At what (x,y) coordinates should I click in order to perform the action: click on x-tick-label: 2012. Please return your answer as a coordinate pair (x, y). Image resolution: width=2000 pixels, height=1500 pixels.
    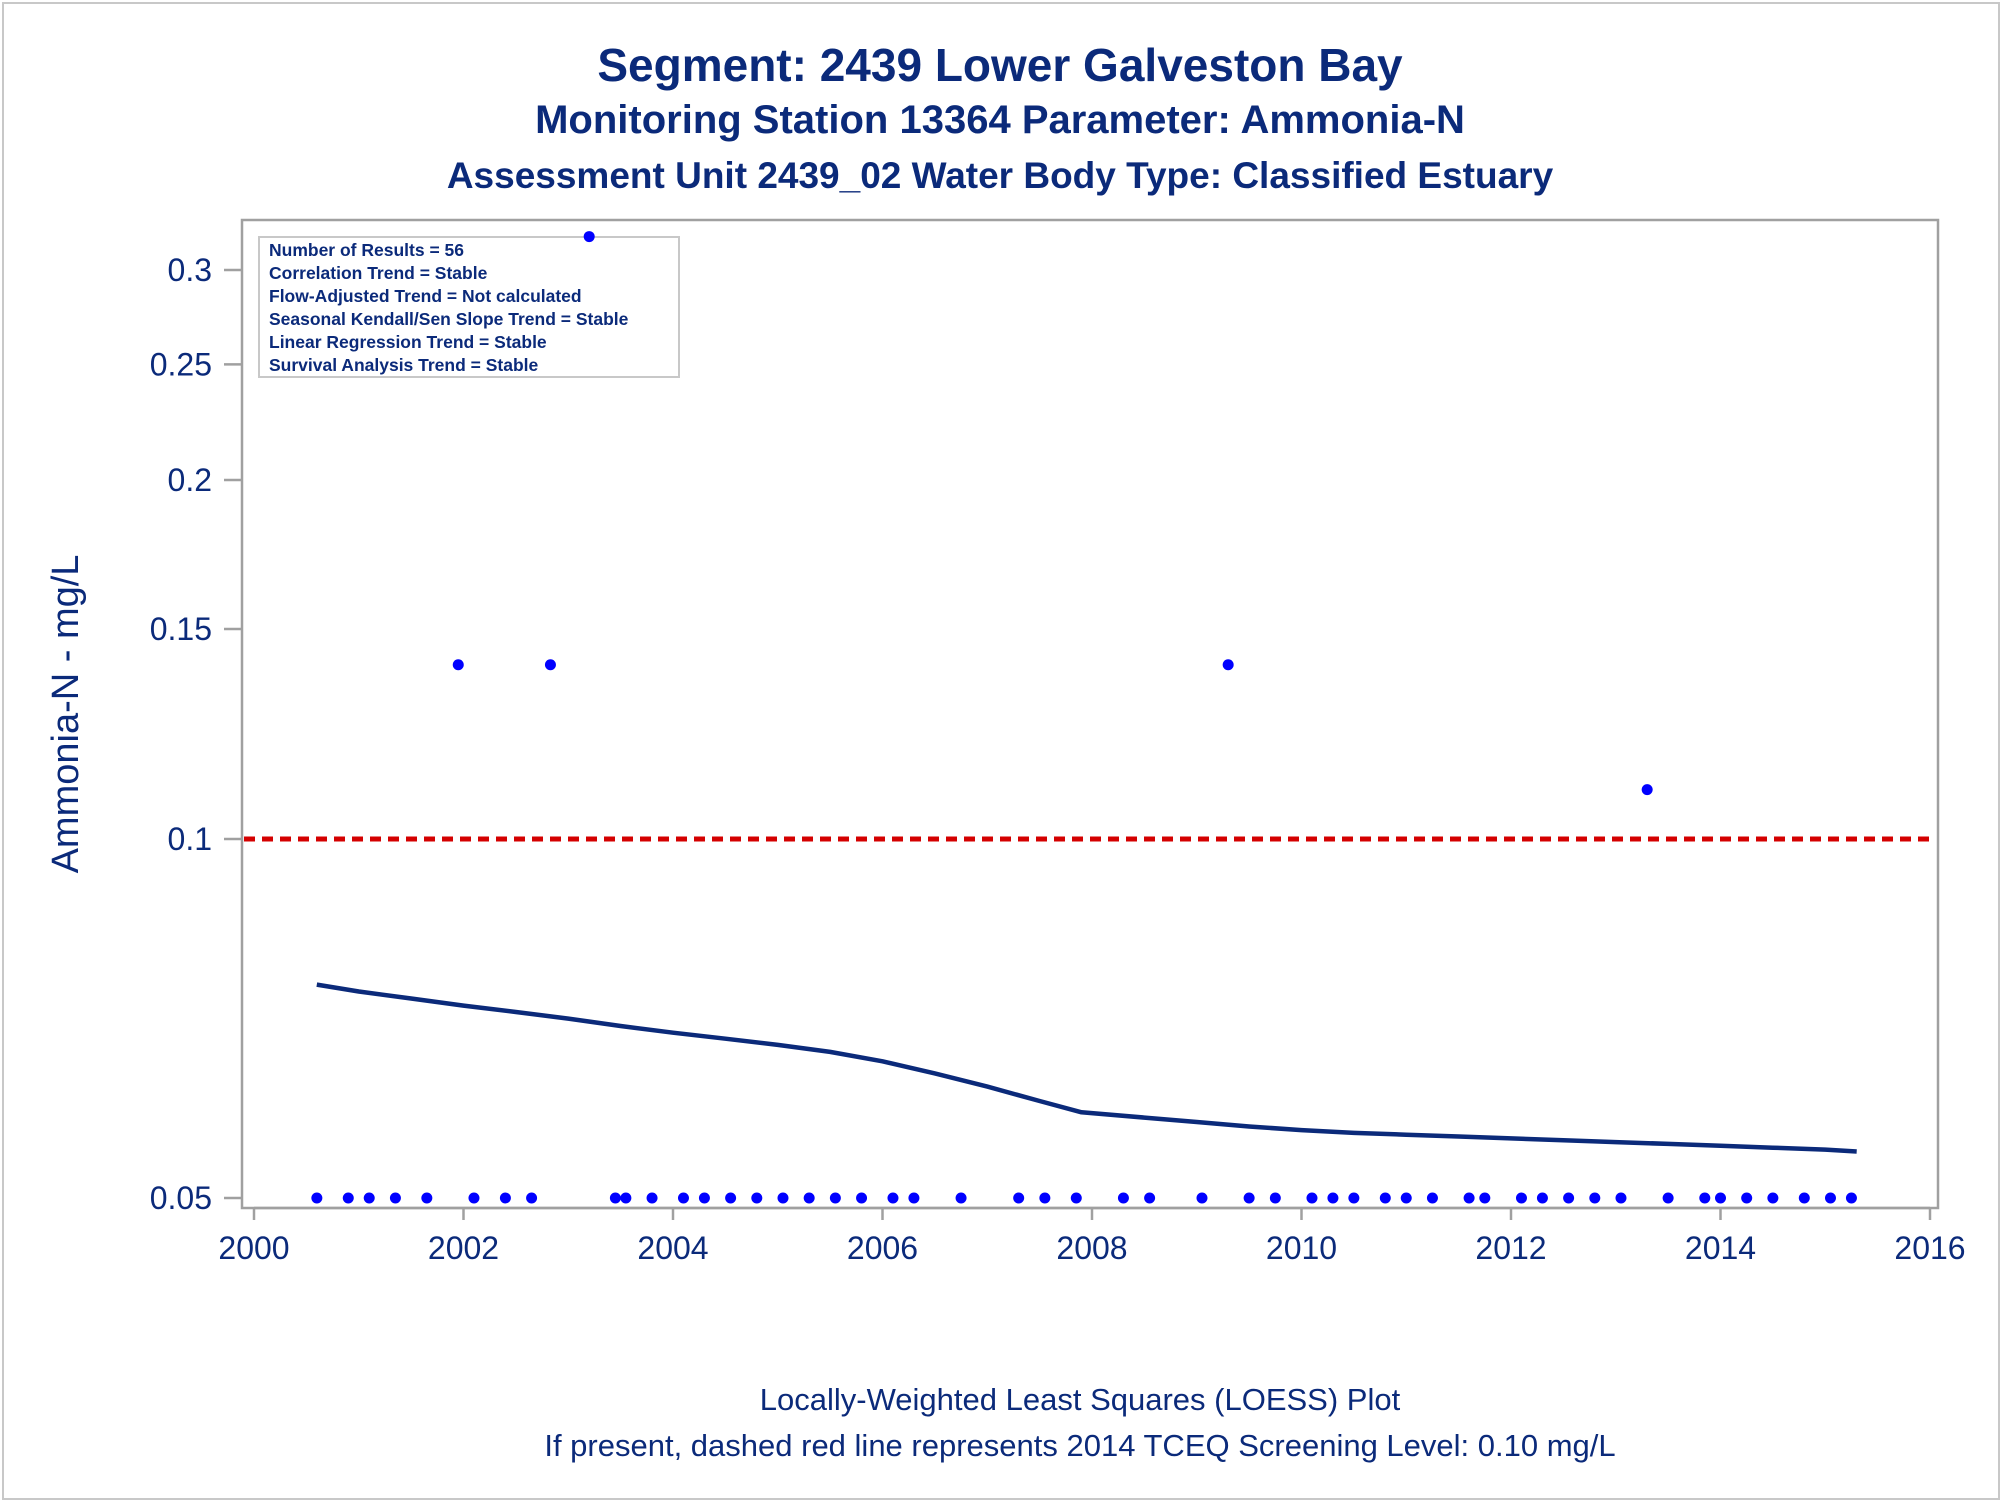
    Looking at the image, I should click on (1510, 1248).